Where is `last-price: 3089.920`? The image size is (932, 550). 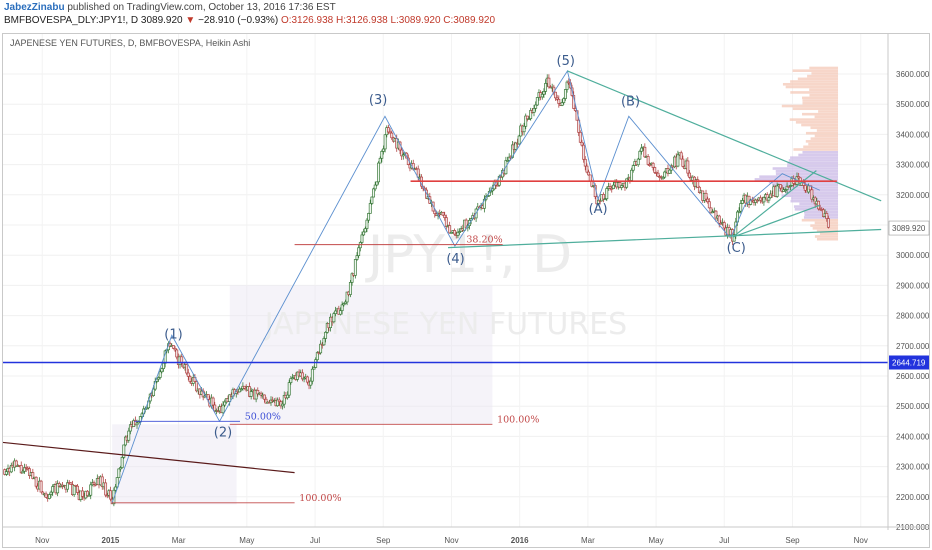 last-price: 3089.920 is located at coordinates (161, 20).